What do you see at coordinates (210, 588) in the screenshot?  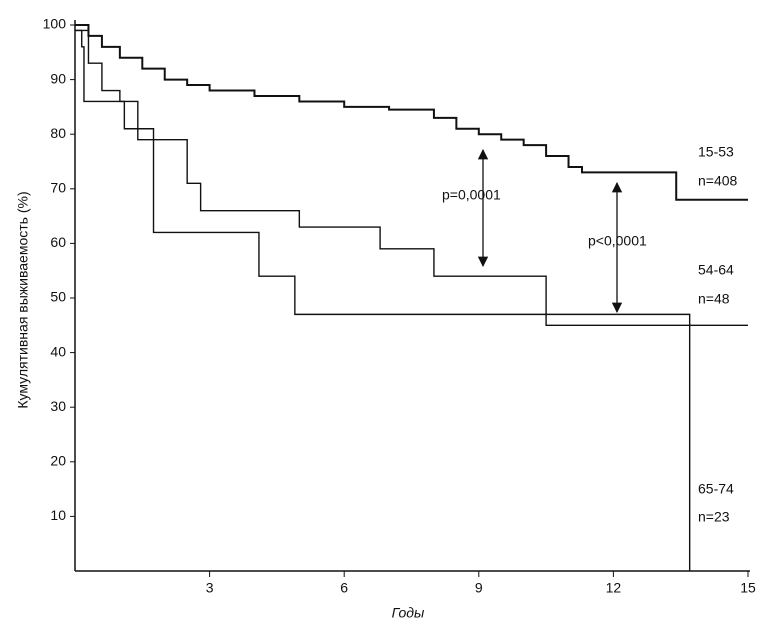 I see `x-tick-label: 3` at bounding box center [210, 588].